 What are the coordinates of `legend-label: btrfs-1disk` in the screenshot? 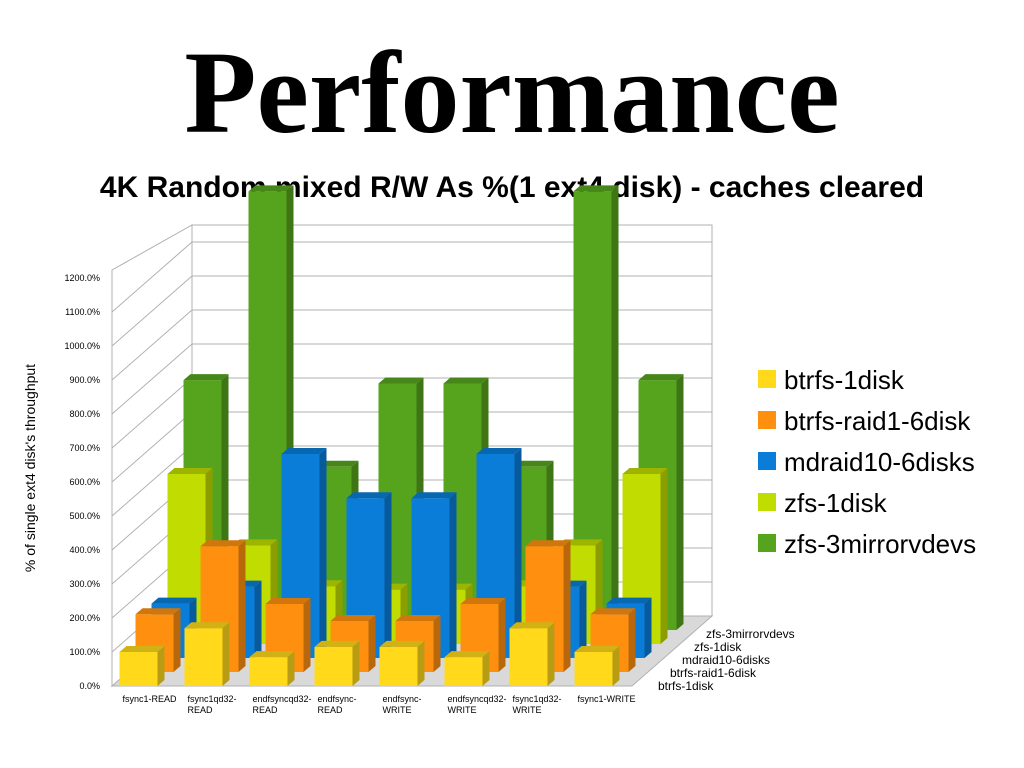 It's located at (844, 380).